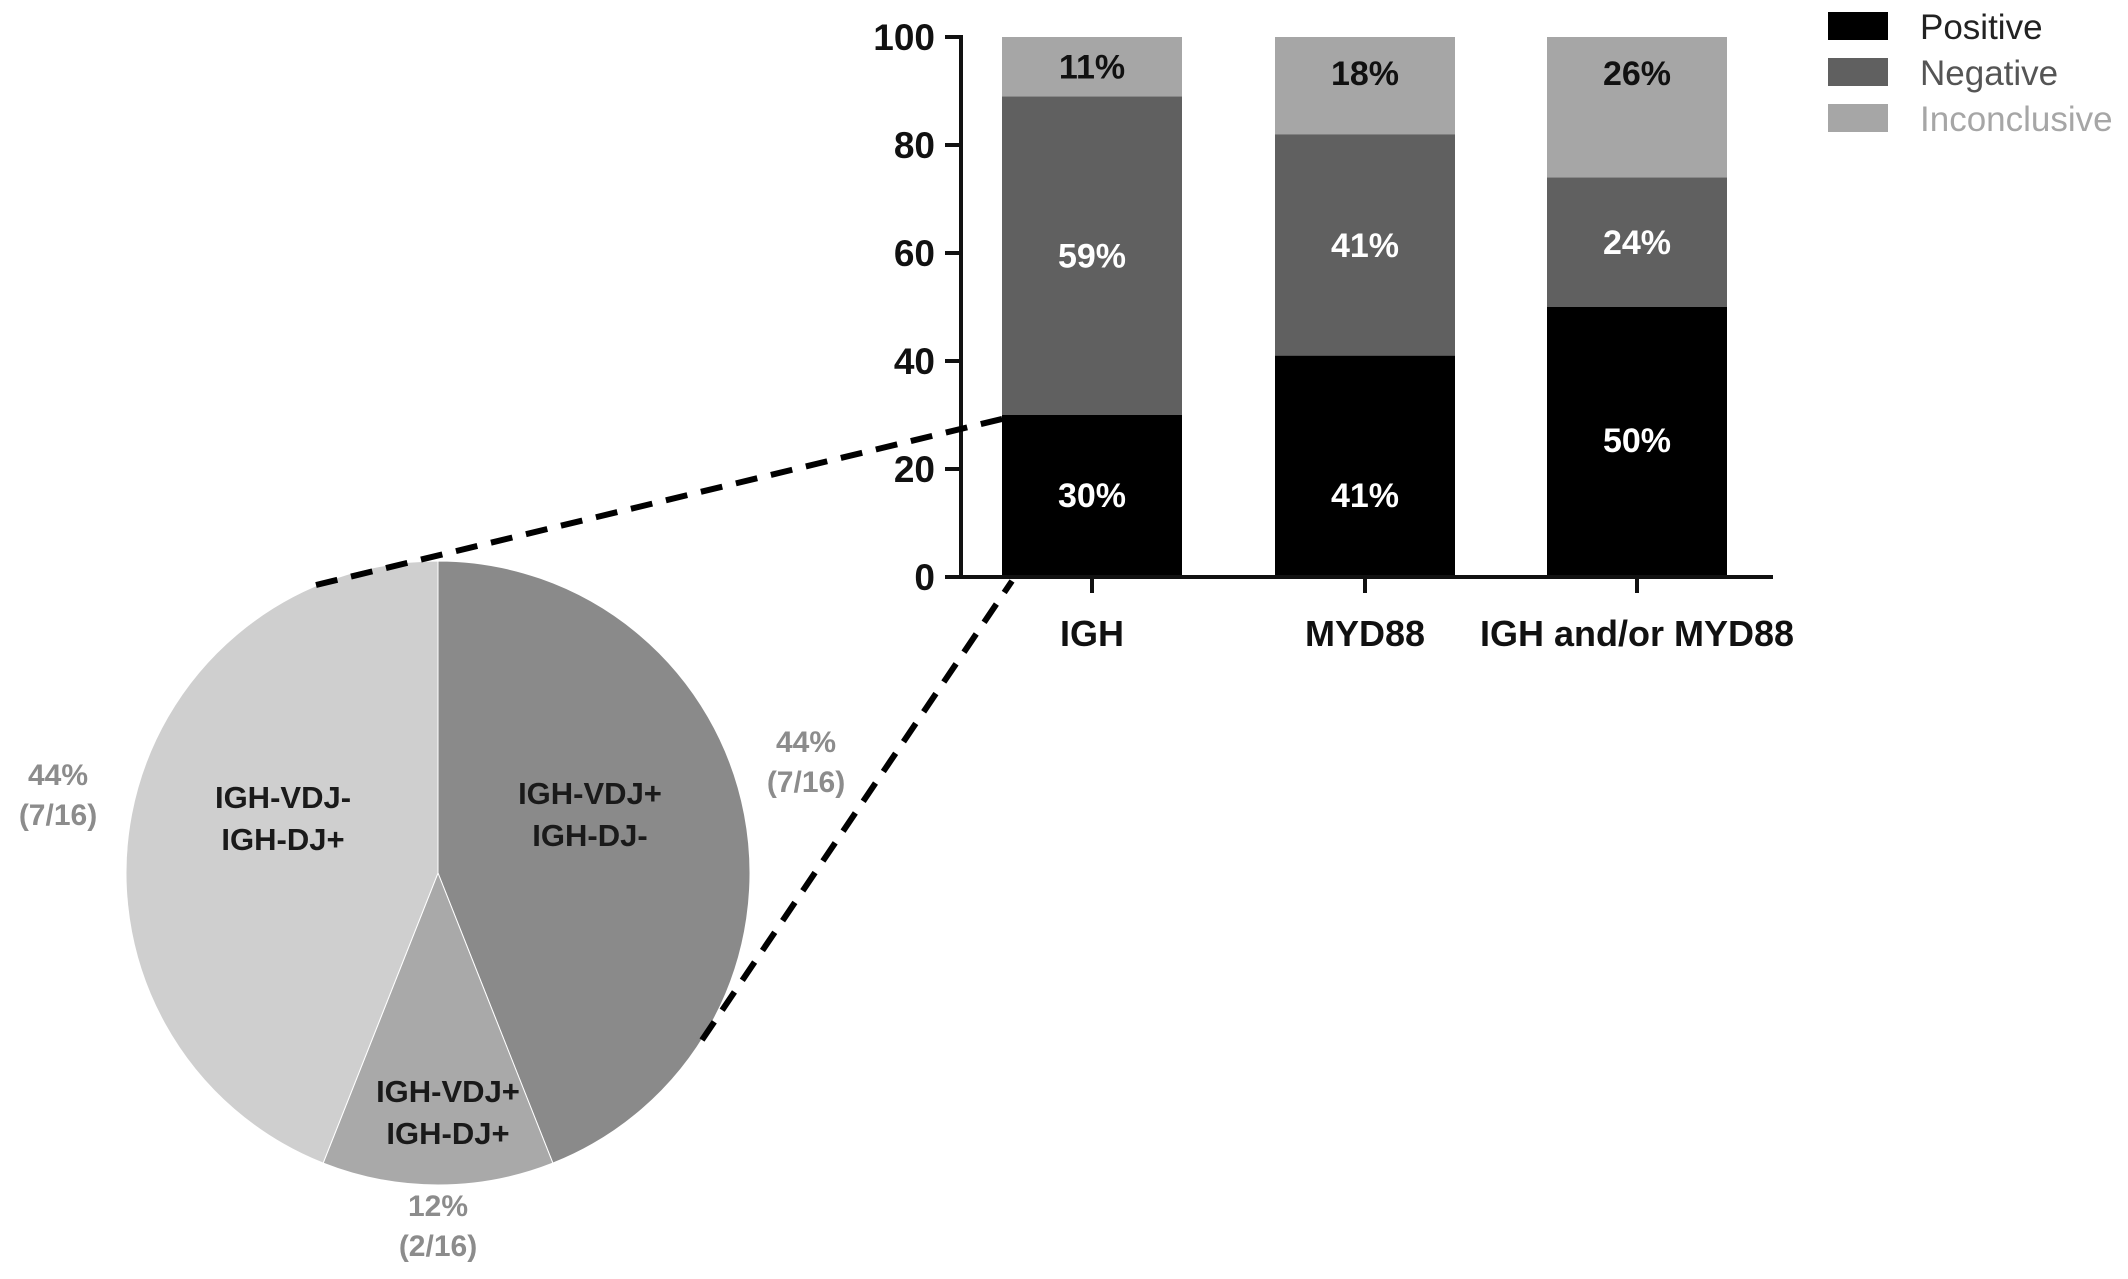 Image resolution: width=2128 pixels, height=1279 pixels. What do you see at coordinates (1427, 633) in the screenshot?
I see `category-labels: IGH MYD88 IGH and/or MYD88` at bounding box center [1427, 633].